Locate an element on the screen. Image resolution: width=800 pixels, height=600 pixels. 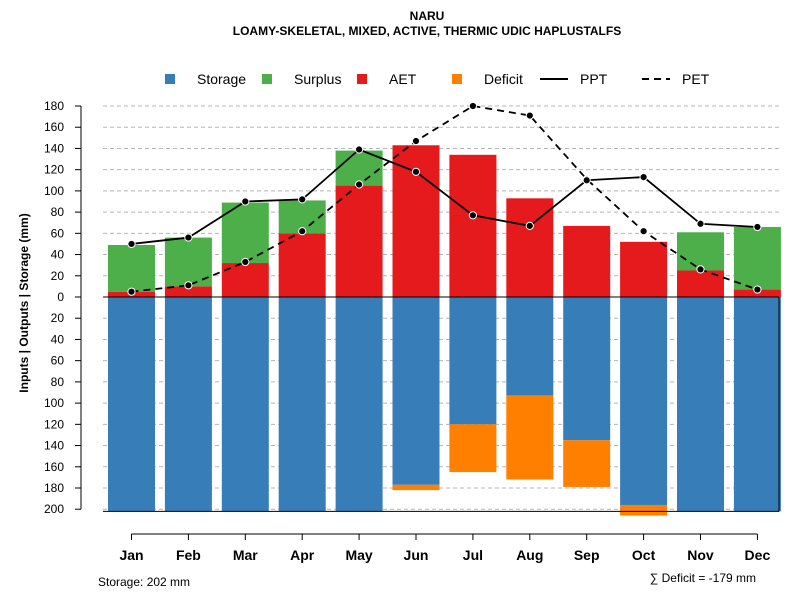
legend-label: Surplus is located at coordinates (317, 79).